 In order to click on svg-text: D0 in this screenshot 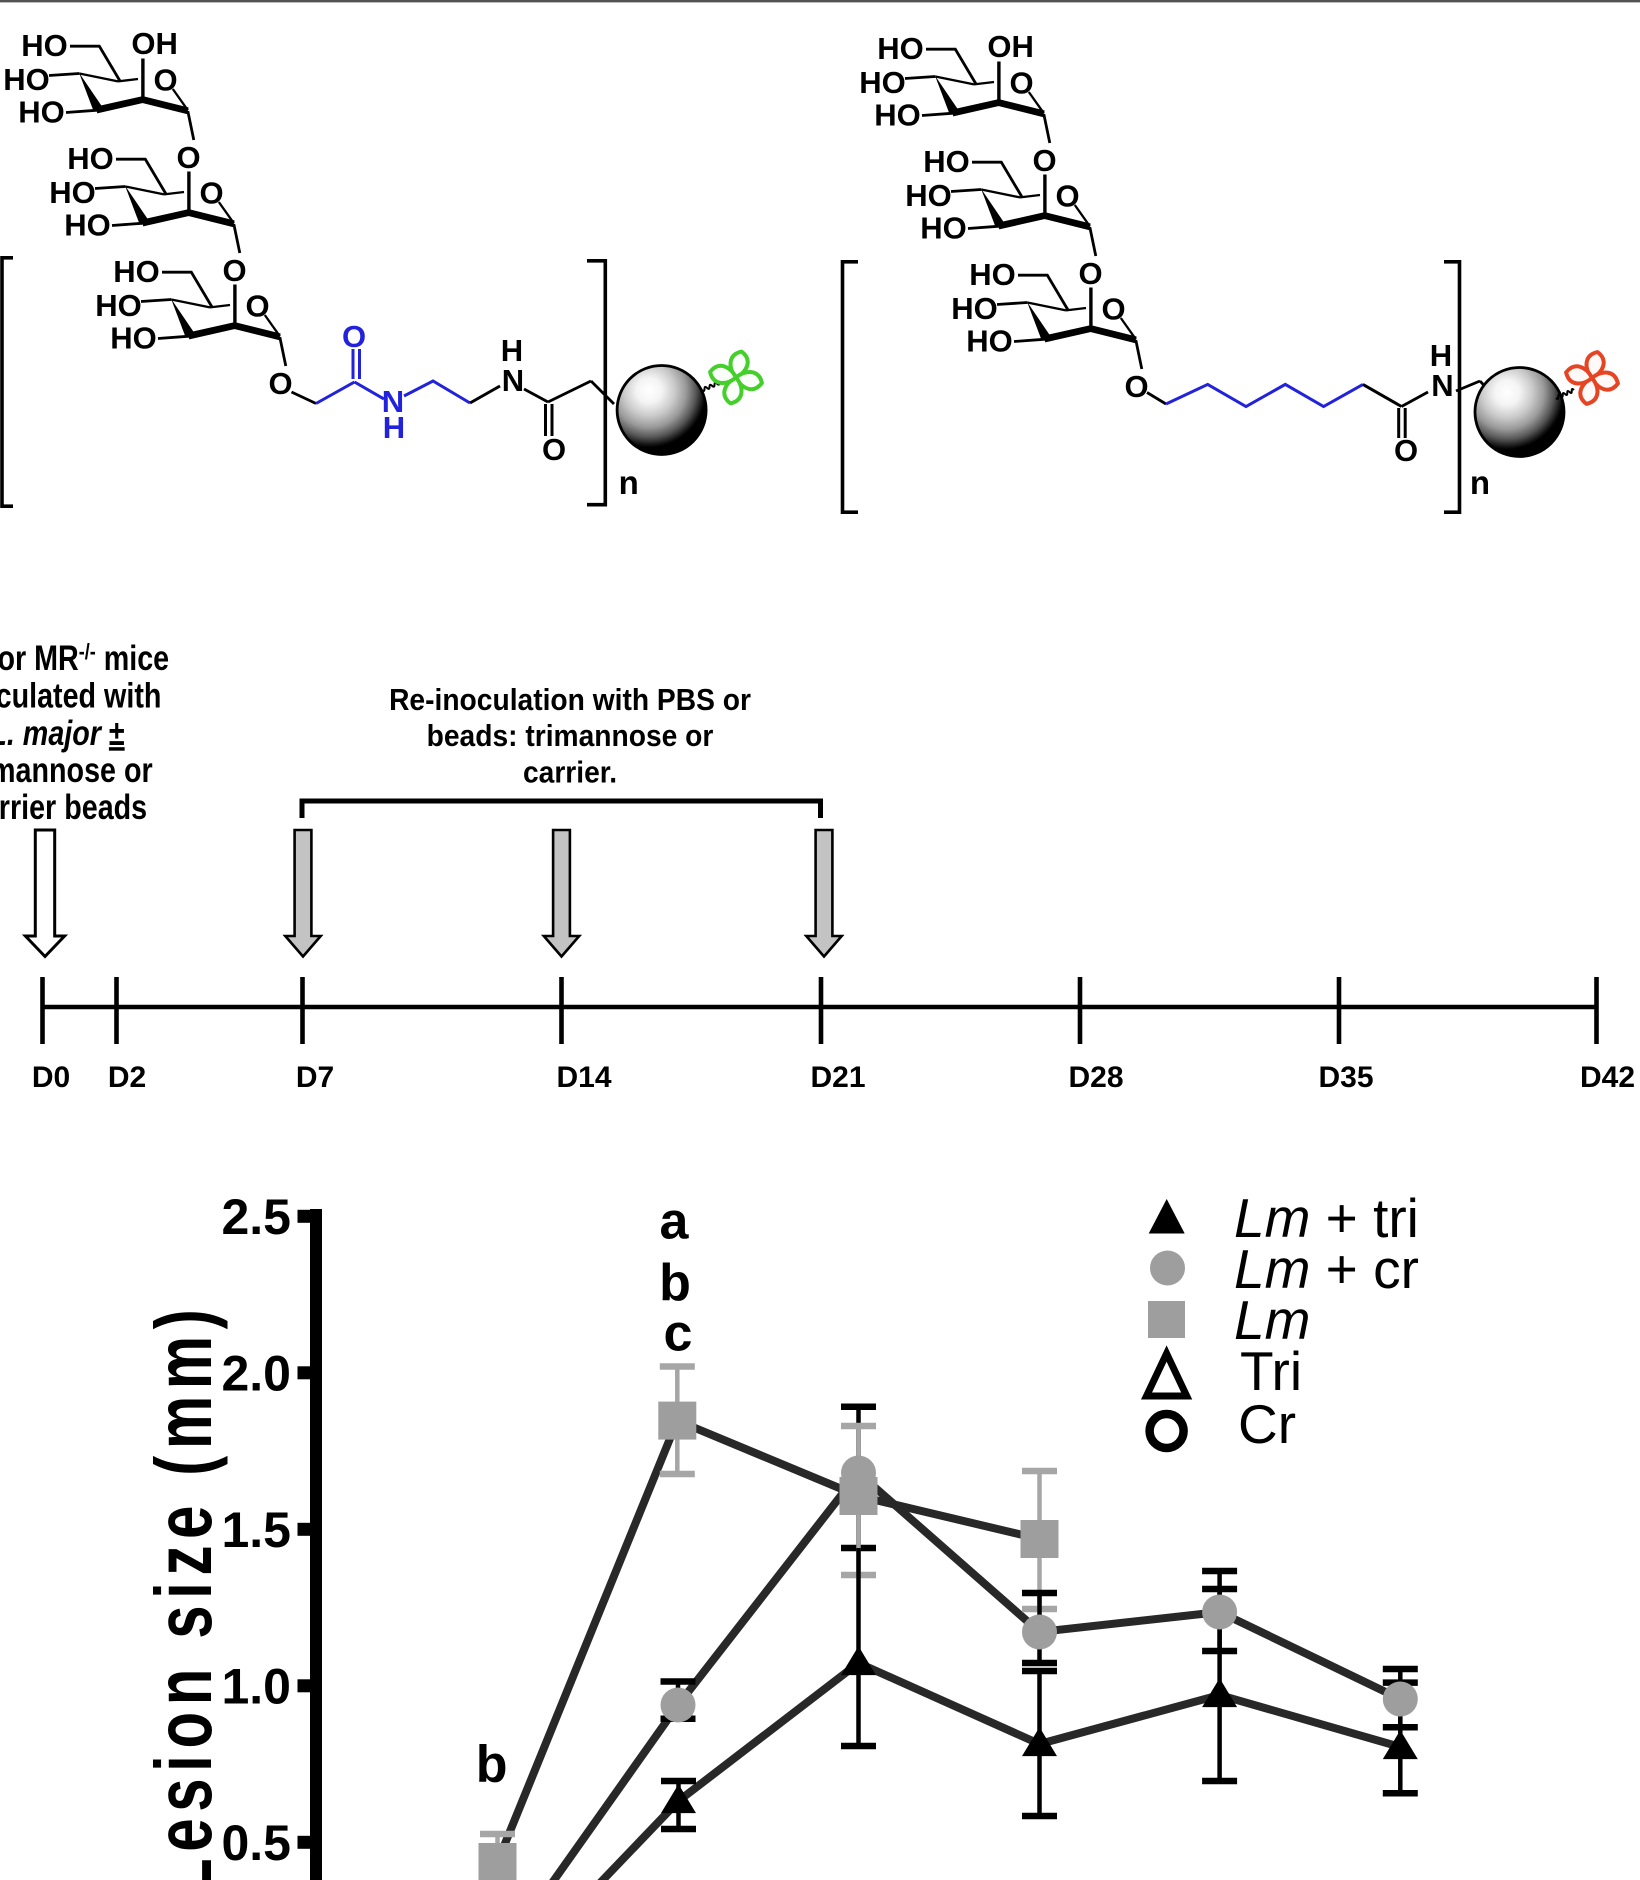, I will do `click(51, 1077)`.